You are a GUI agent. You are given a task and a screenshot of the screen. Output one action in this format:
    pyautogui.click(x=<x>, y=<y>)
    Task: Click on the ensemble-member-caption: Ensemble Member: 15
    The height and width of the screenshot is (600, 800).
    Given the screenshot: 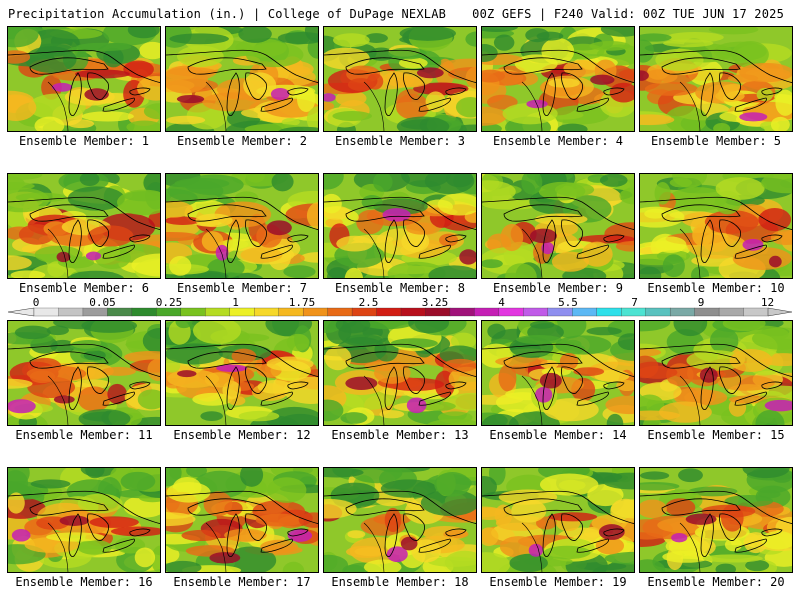 What is the action you would take?
    pyautogui.click(x=716, y=435)
    